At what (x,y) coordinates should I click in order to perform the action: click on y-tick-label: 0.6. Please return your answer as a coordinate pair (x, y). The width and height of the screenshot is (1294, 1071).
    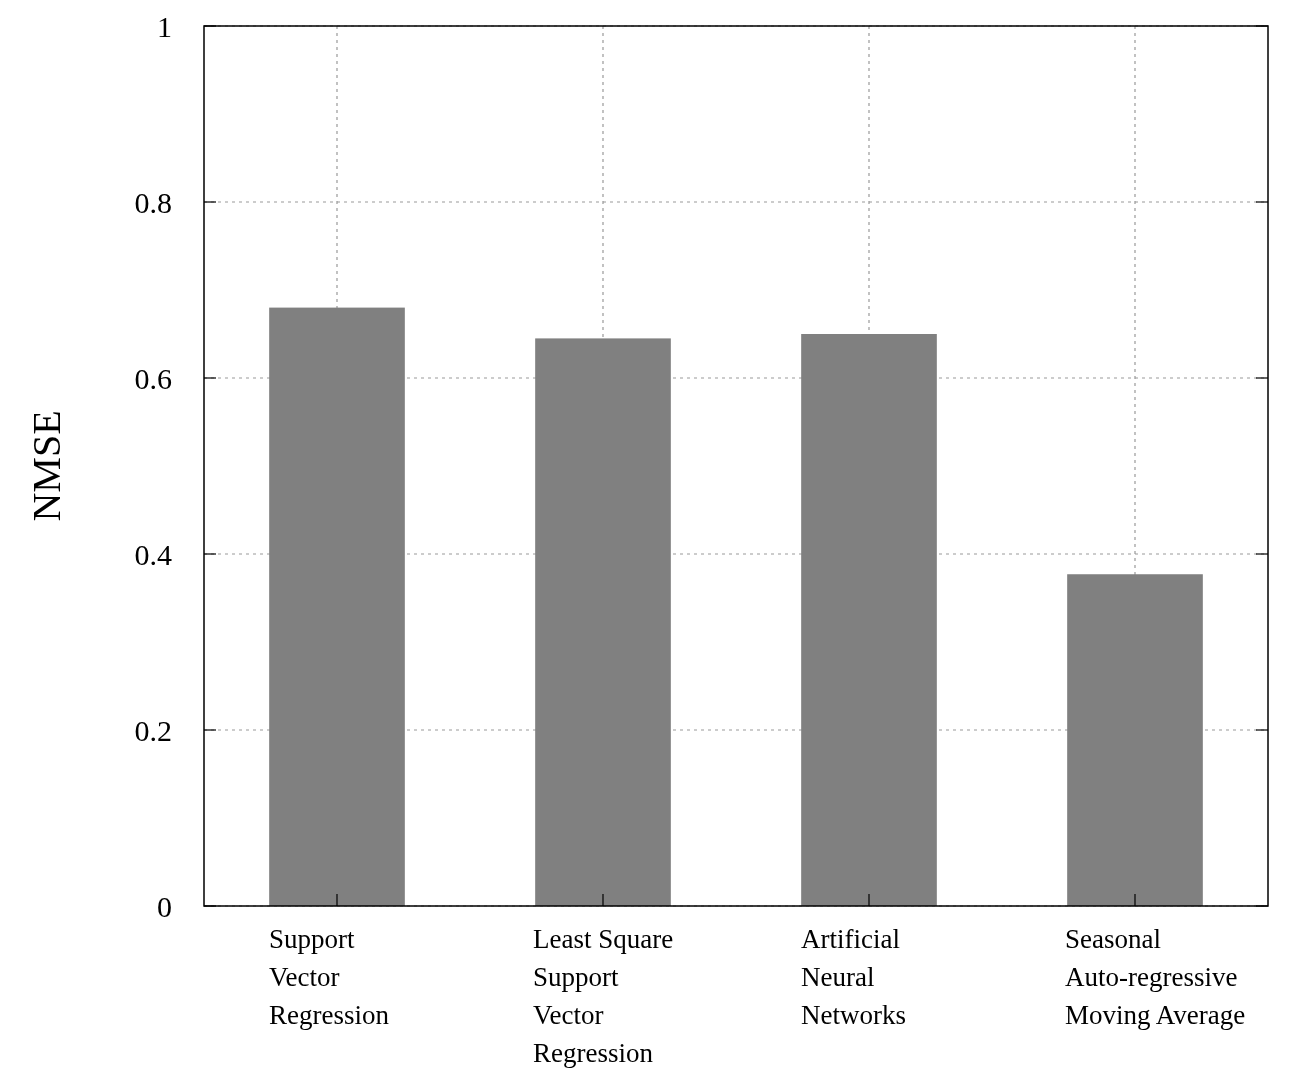
    Looking at the image, I should click on (153, 378).